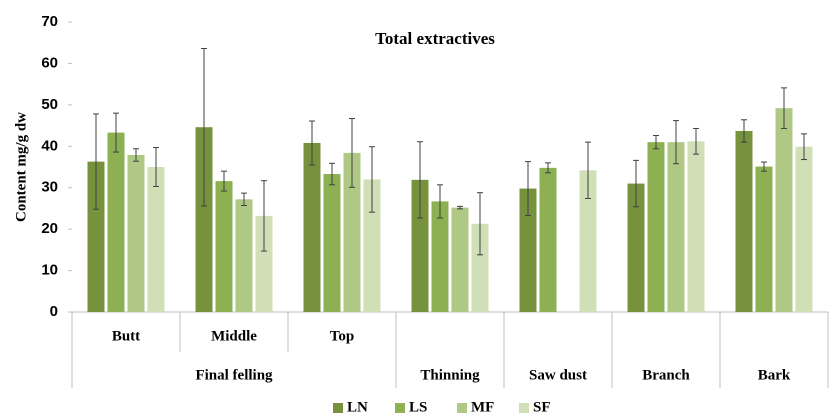 The height and width of the screenshot is (419, 831). Describe the element at coordinates (666, 375) in the screenshot. I see `group-label: Branch` at that location.